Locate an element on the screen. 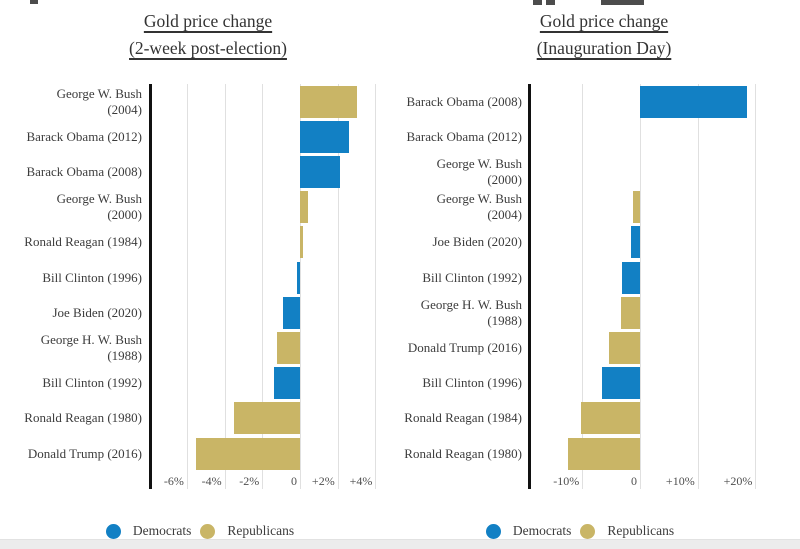 Image resolution: width=800 pixels, height=549 pixels. bottom-strip is located at coordinates (400, 544).